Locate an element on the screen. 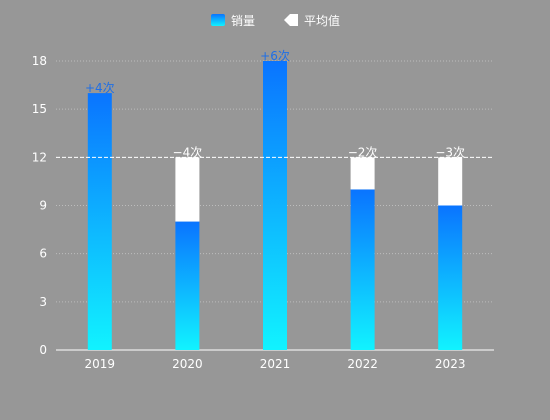  y-tick-label: 15 is located at coordinates (39, 109).